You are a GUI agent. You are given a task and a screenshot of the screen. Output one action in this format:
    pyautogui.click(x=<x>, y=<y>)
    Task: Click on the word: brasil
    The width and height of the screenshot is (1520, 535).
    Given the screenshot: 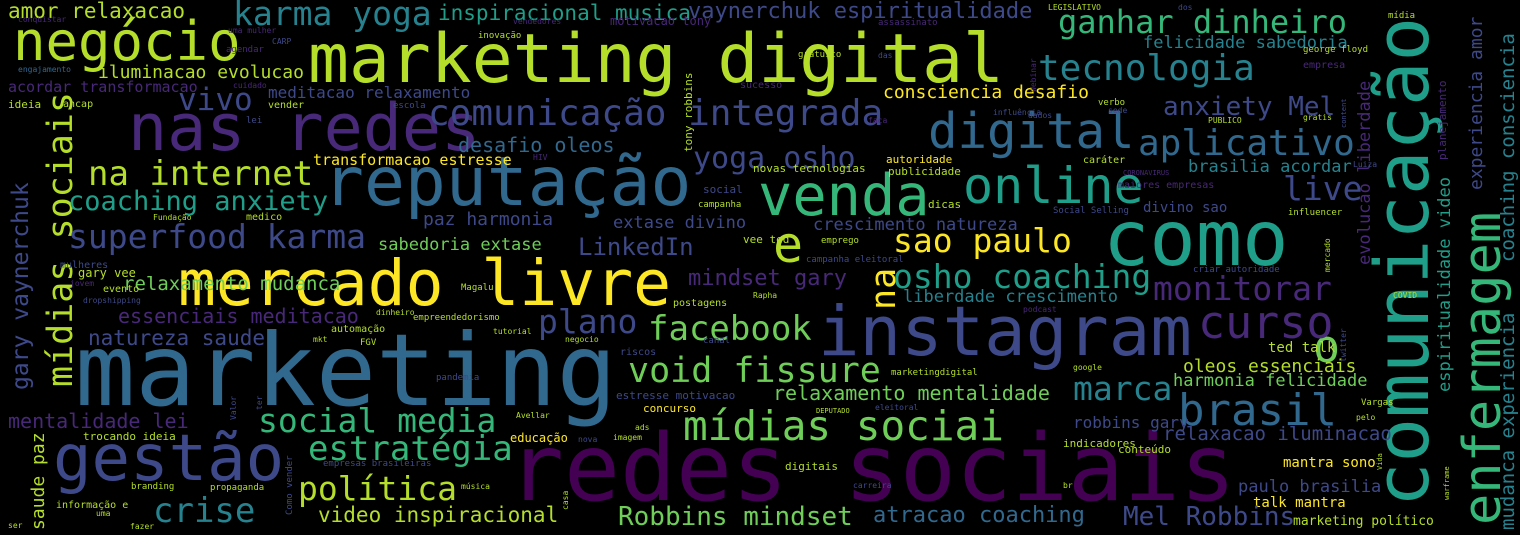 What is the action you would take?
    pyautogui.click(x=1257, y=410)
    